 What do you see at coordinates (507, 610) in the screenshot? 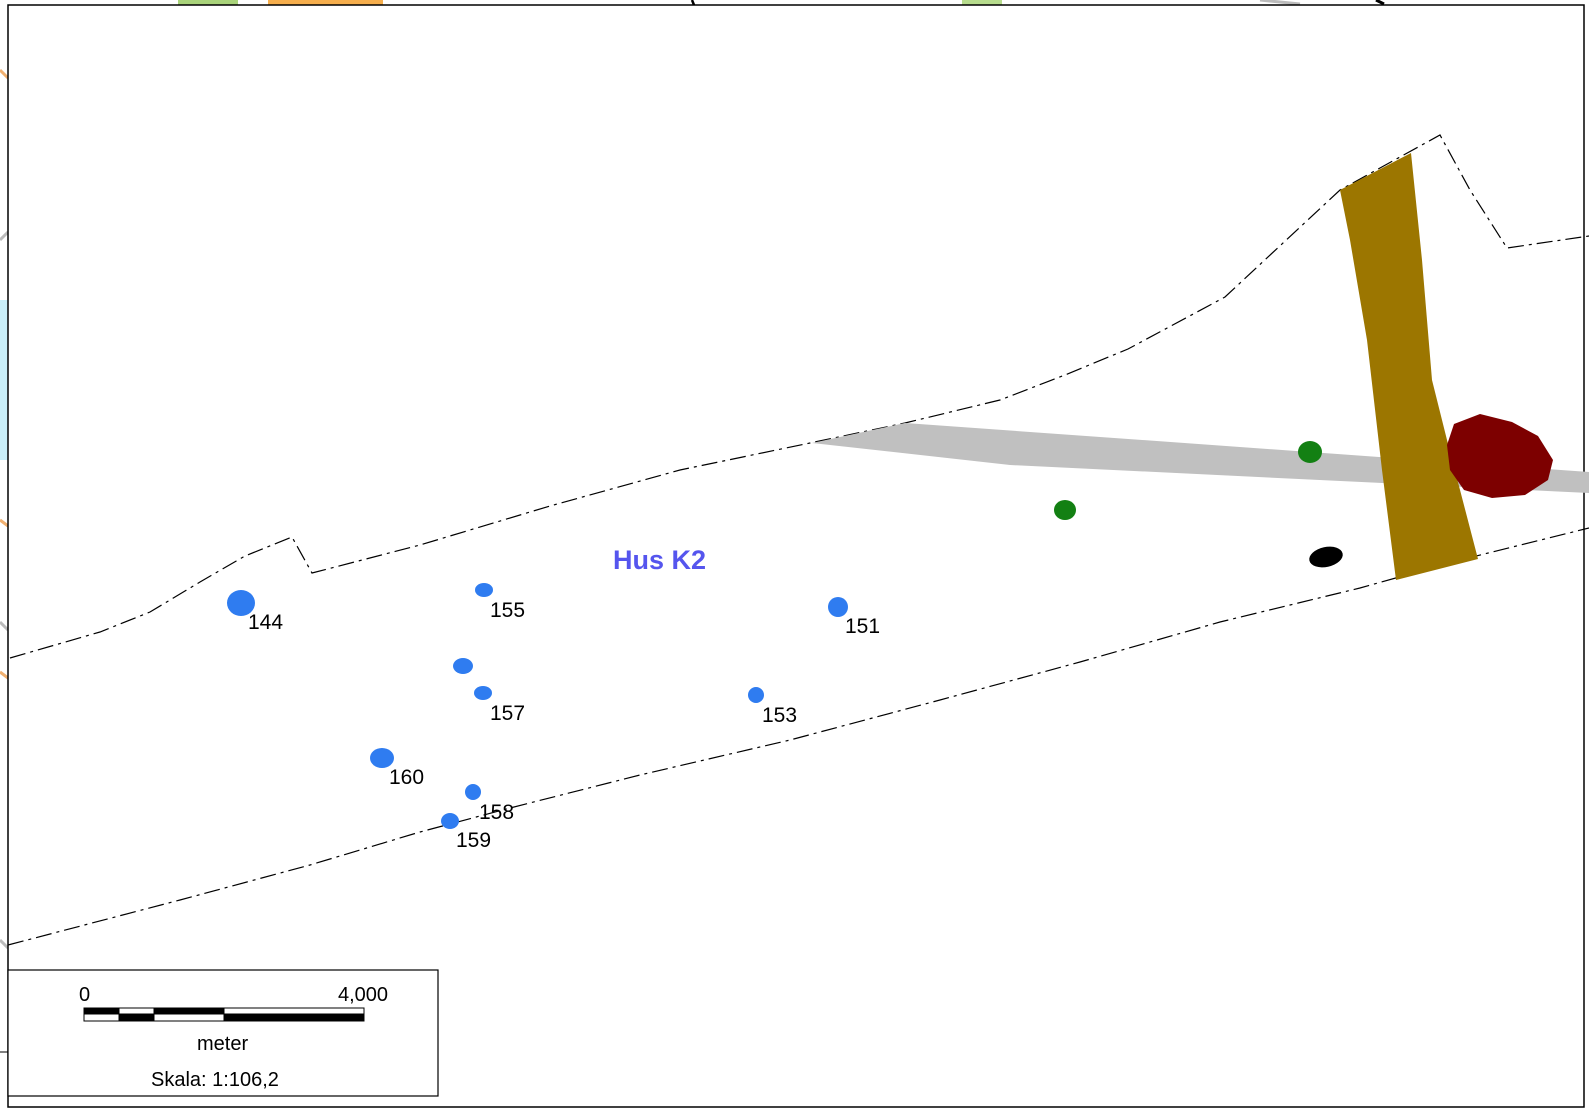
I see `feature-label-155: 155` at bounding box center [507, 610].